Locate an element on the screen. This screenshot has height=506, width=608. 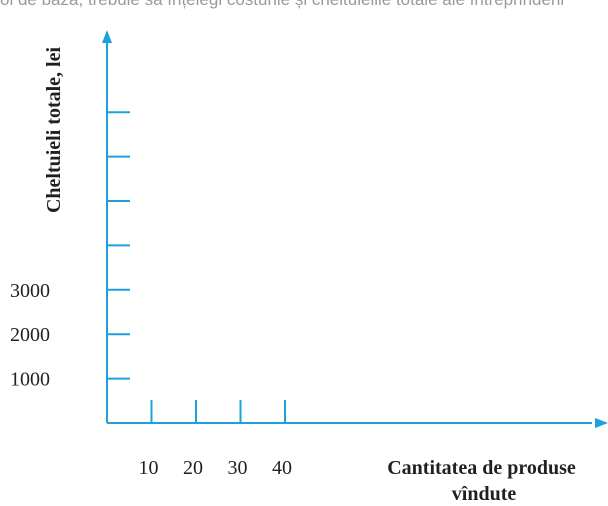
x-axis-arrowhead is located at coordinates (601, 423).